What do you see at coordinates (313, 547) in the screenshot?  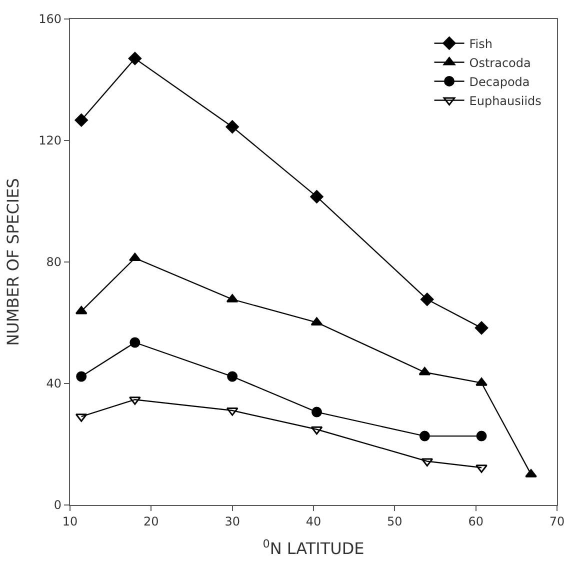 I see `x-axis-title: $^{0}$N LATITUDE` at bounding box center [313, 547].